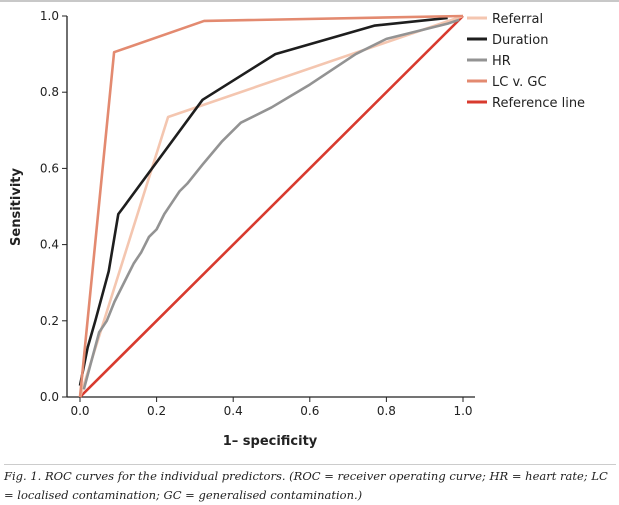 The width and height of the screenshot is (619, 505). I want to click on y-tick-label: 0.4, so click(49, 245).